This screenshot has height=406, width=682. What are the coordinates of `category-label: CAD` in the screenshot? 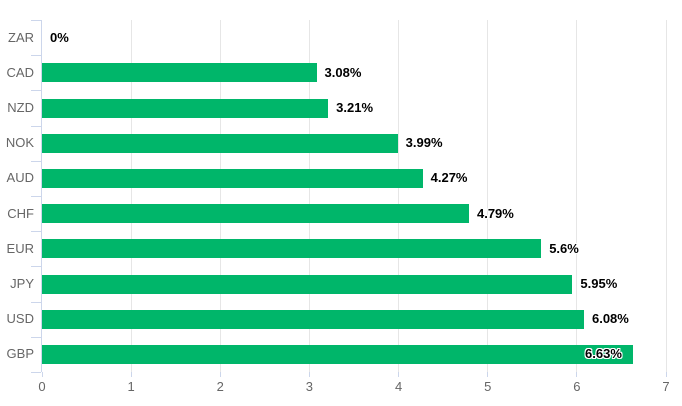 It's located at (20, 72).